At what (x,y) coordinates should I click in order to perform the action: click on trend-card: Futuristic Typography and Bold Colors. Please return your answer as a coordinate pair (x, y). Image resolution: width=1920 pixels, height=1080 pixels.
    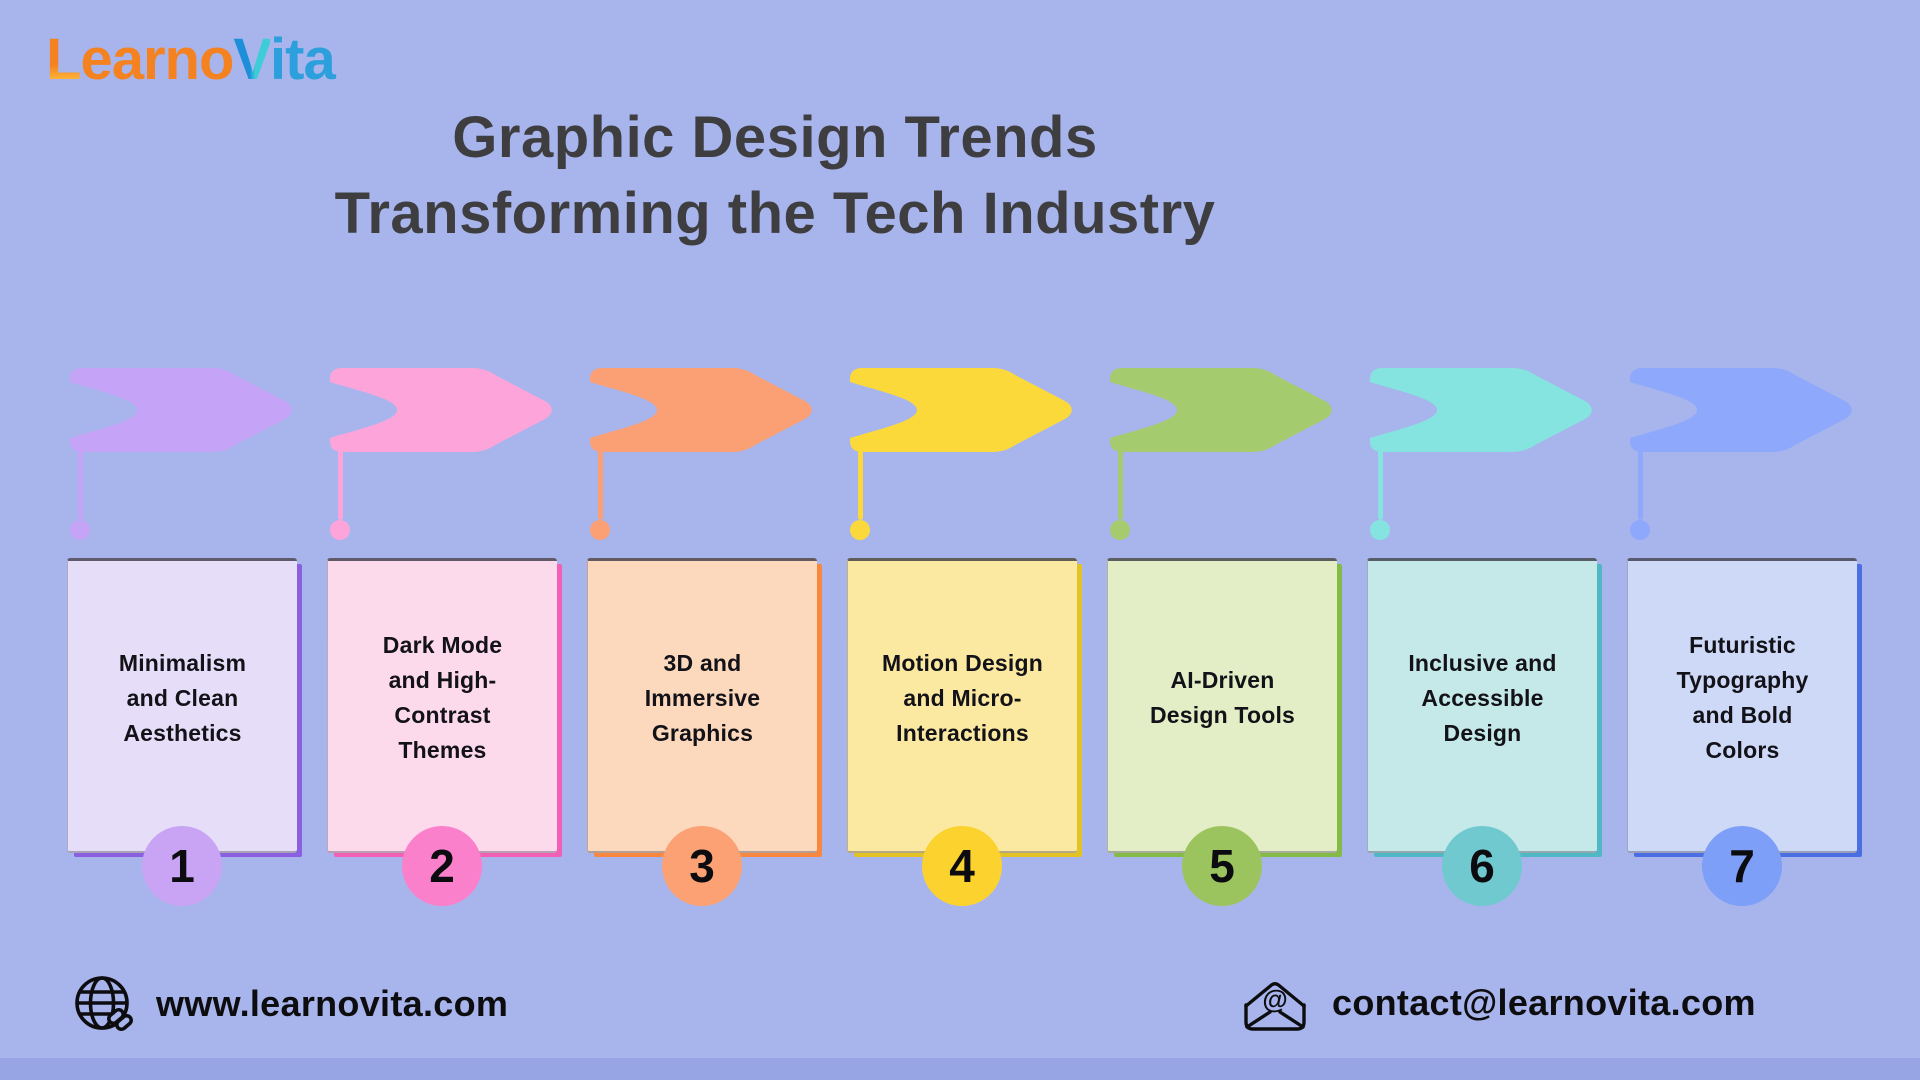
    Looking at the image, I should click on (1742, 705).